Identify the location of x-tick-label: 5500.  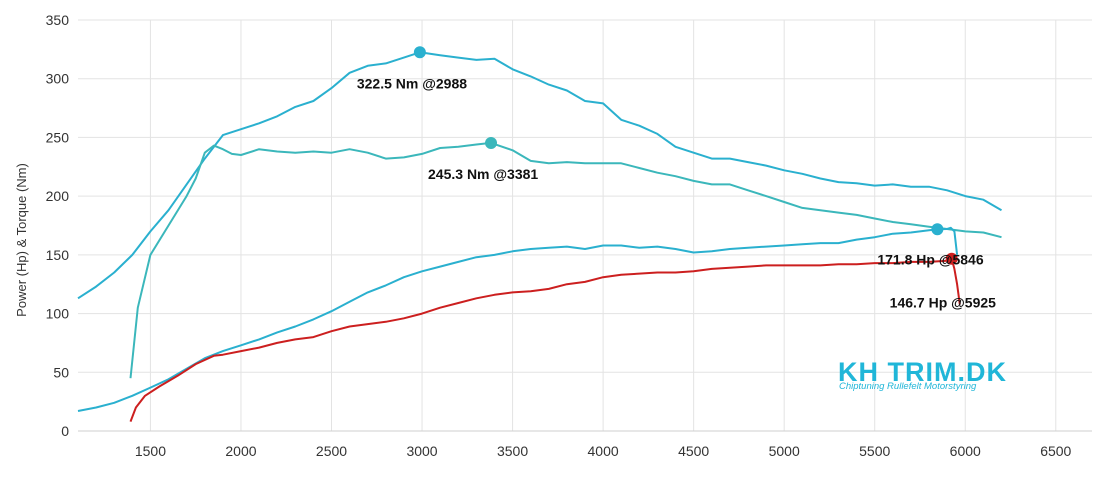
(874, 451).